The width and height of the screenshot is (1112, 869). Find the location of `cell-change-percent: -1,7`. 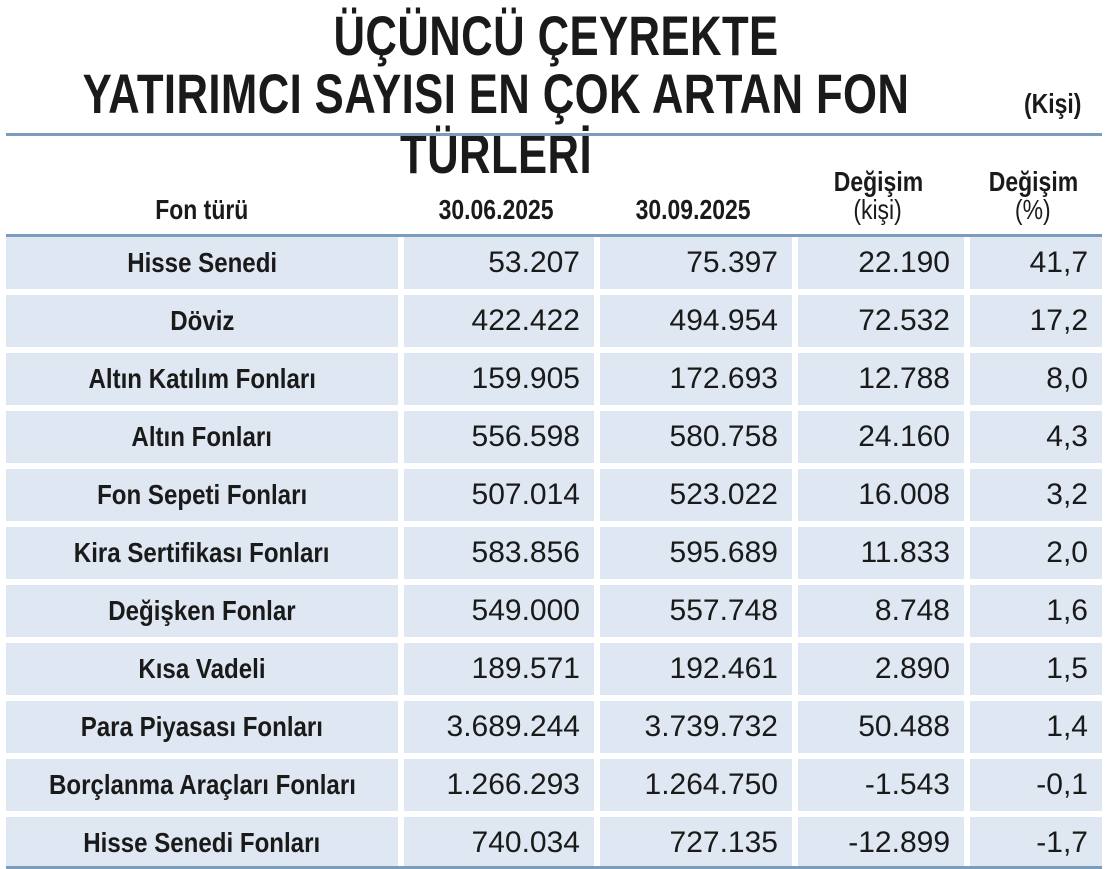

cell-change-percent: -1,7 is located at coordinates (1033, 843).